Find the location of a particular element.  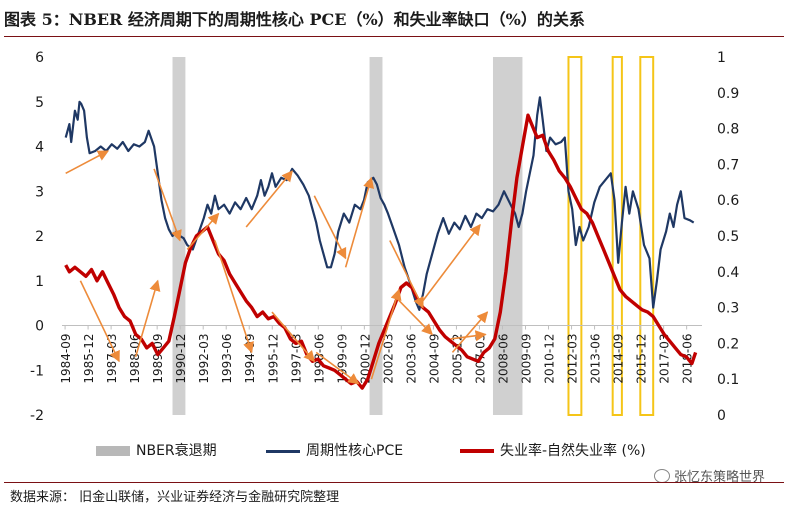

y-right-tick: 0.4 is located at coordinates (728, 273).